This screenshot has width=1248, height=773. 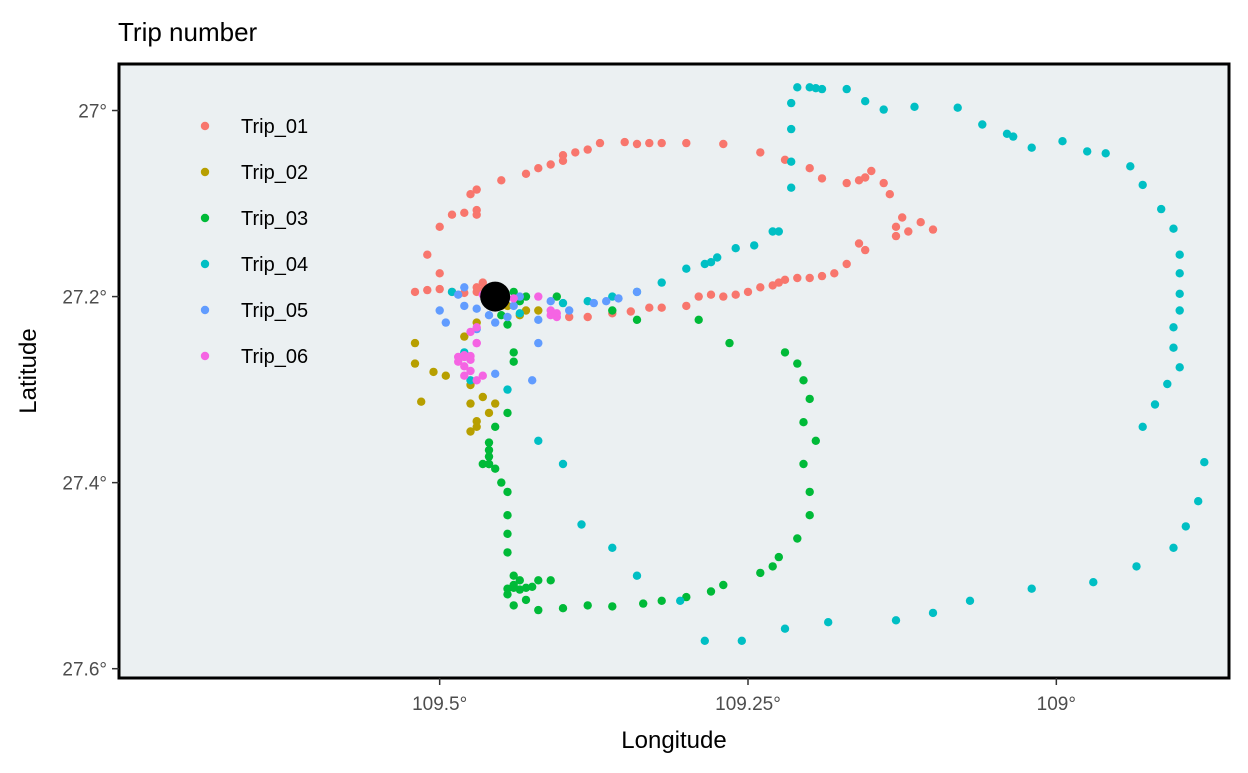 I want to click on y-axis-label: Latitude, so click(x=28, y=370).